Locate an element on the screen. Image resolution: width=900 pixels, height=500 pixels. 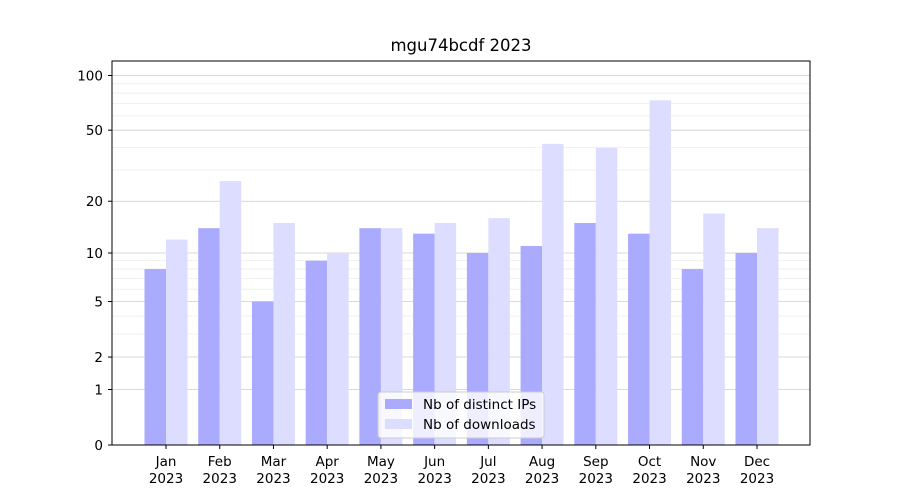
y-tick-label: 100 is located at coordinates (90, 76).